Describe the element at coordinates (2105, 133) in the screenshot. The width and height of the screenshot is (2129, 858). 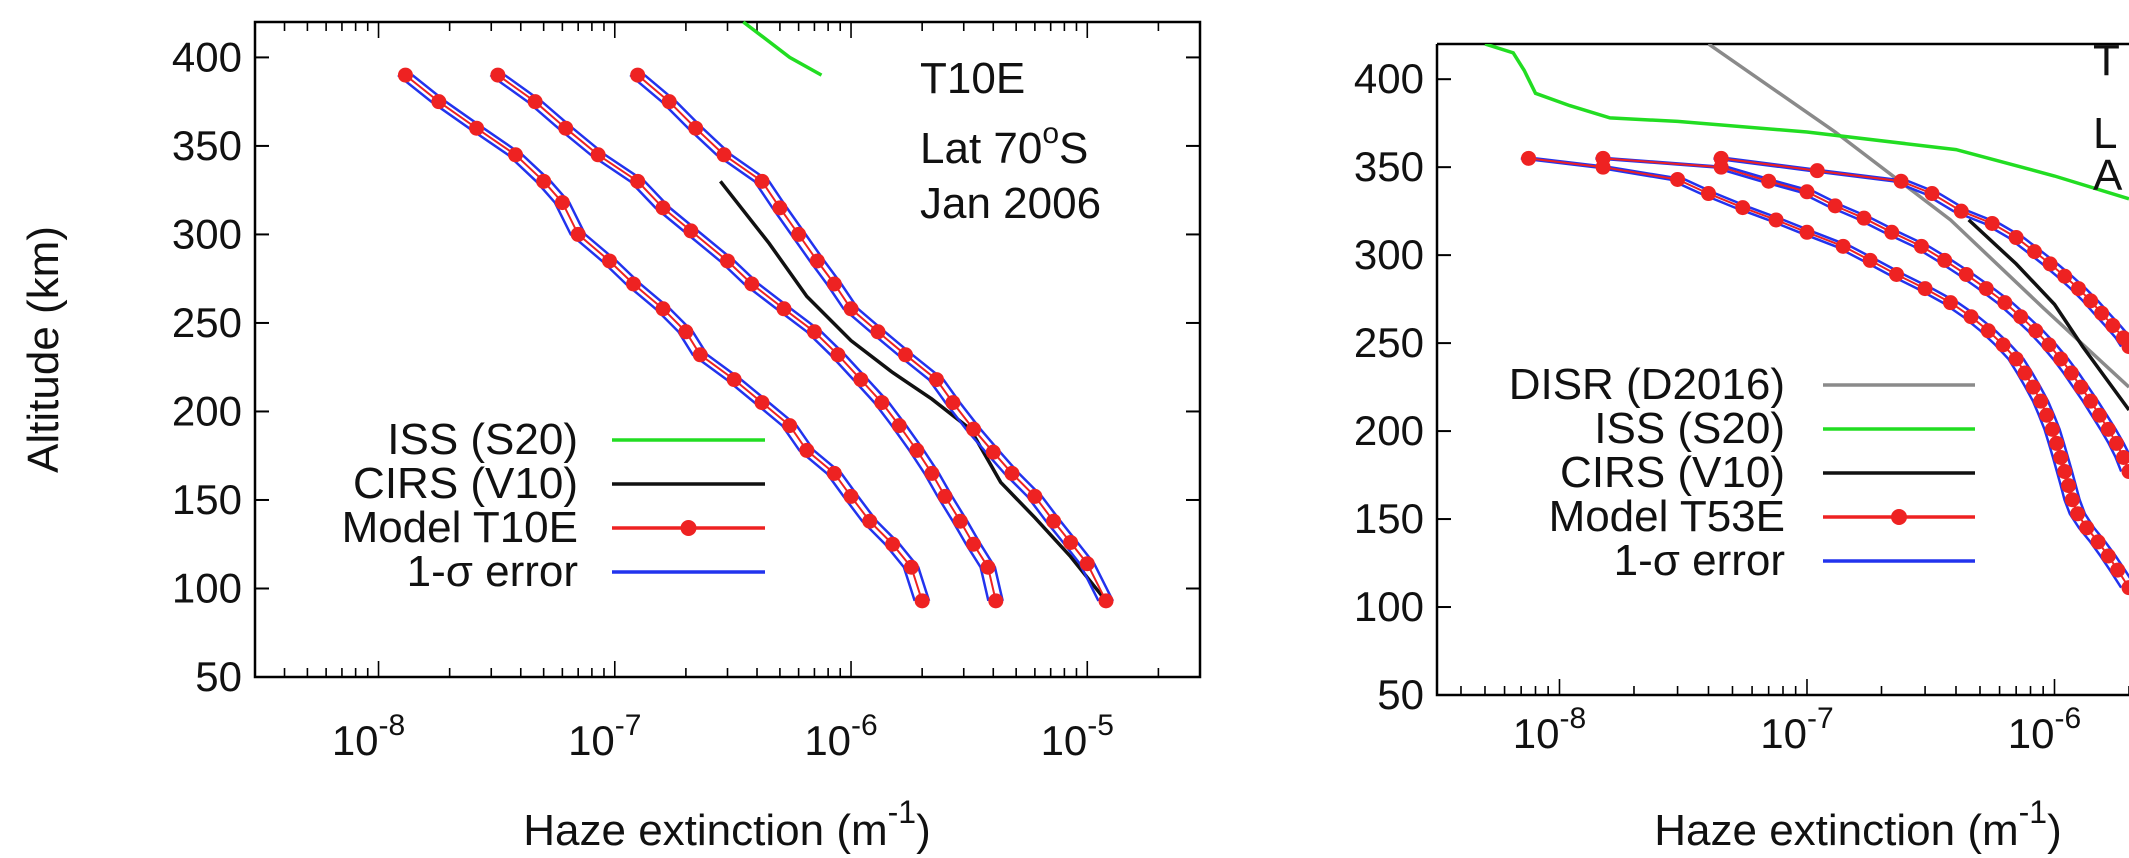
I see `annotation-line2: L` at that location.